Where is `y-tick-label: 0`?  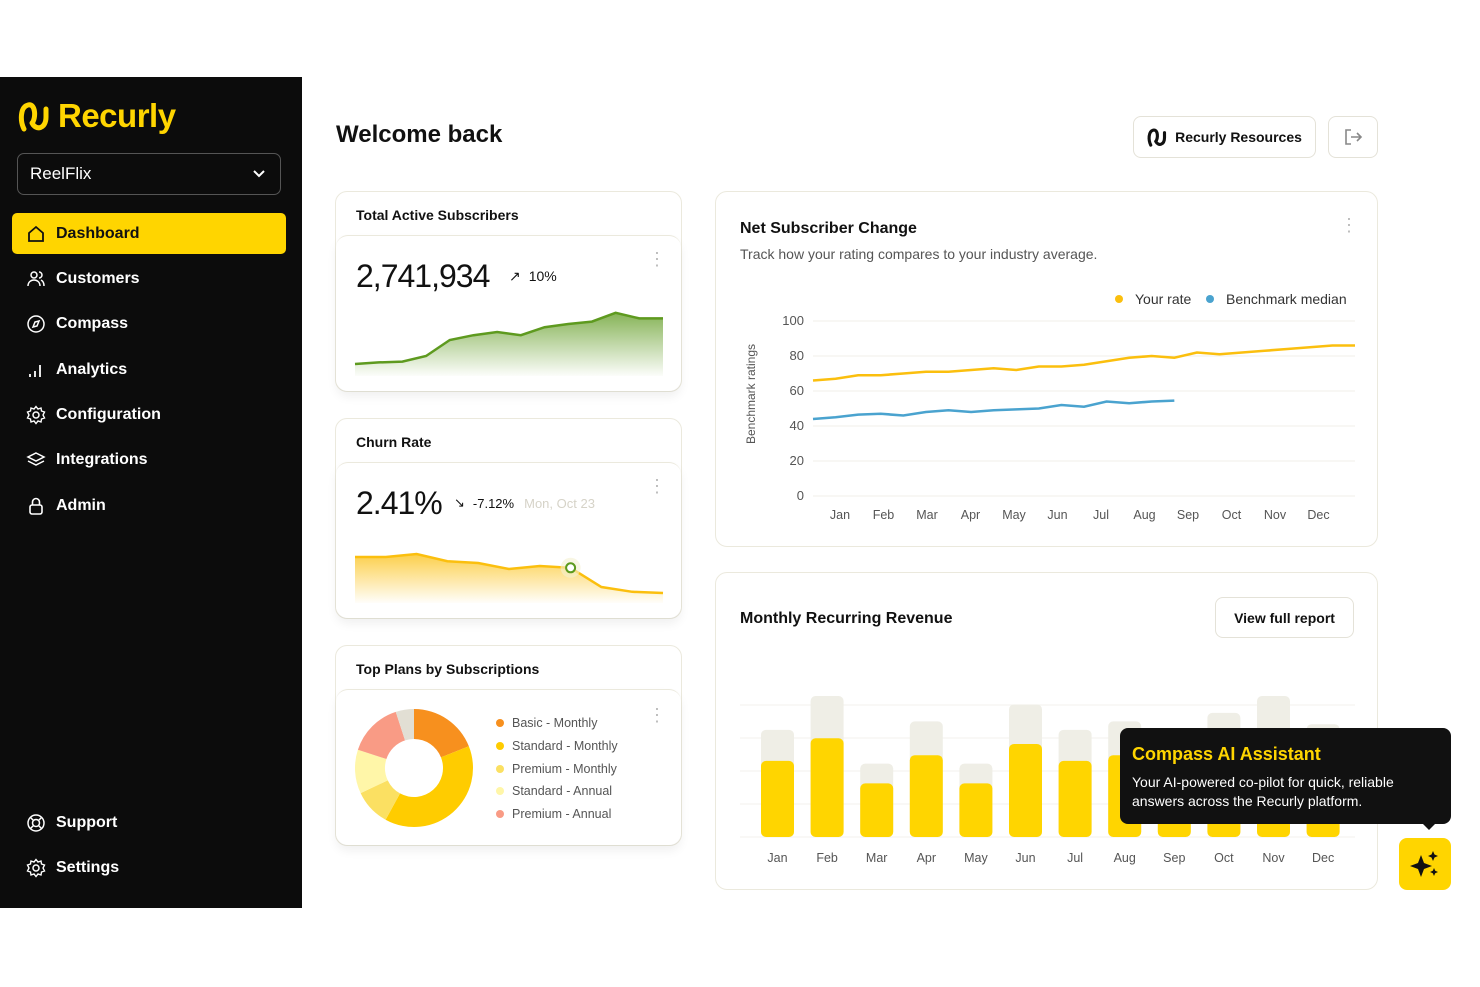 y-tick-label: 0 is located at coordinates (800, 495).